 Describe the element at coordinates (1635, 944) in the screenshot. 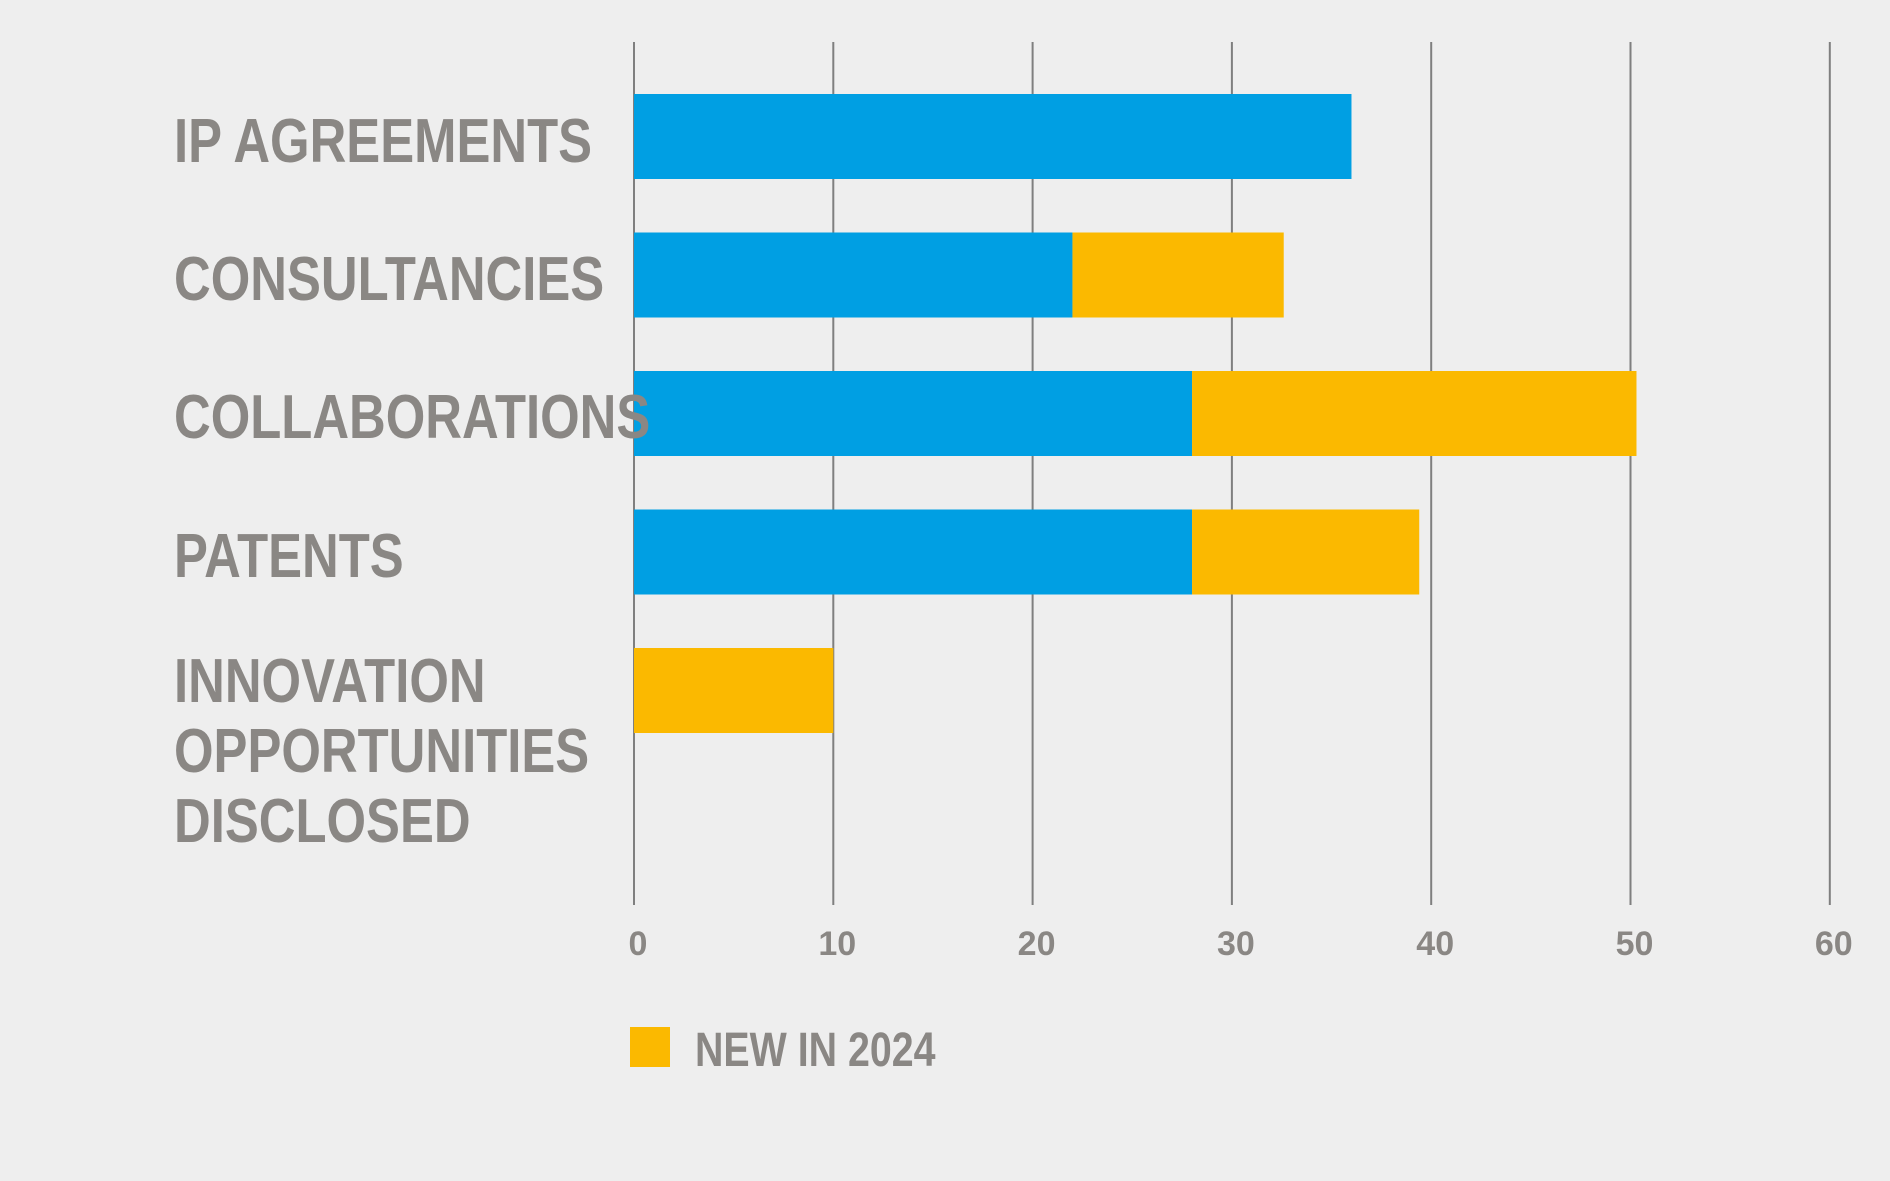

I see `x-tick-label: 50` at that location.